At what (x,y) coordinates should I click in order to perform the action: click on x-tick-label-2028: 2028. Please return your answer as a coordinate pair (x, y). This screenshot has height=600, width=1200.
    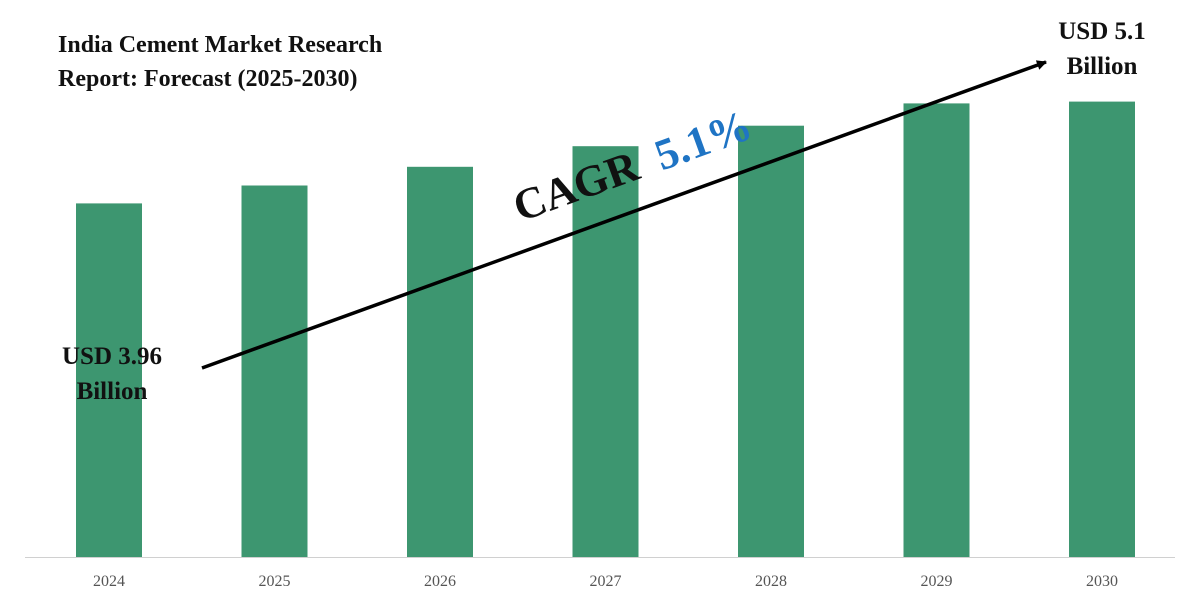
    Looking at the image, I should click on (771, 581).